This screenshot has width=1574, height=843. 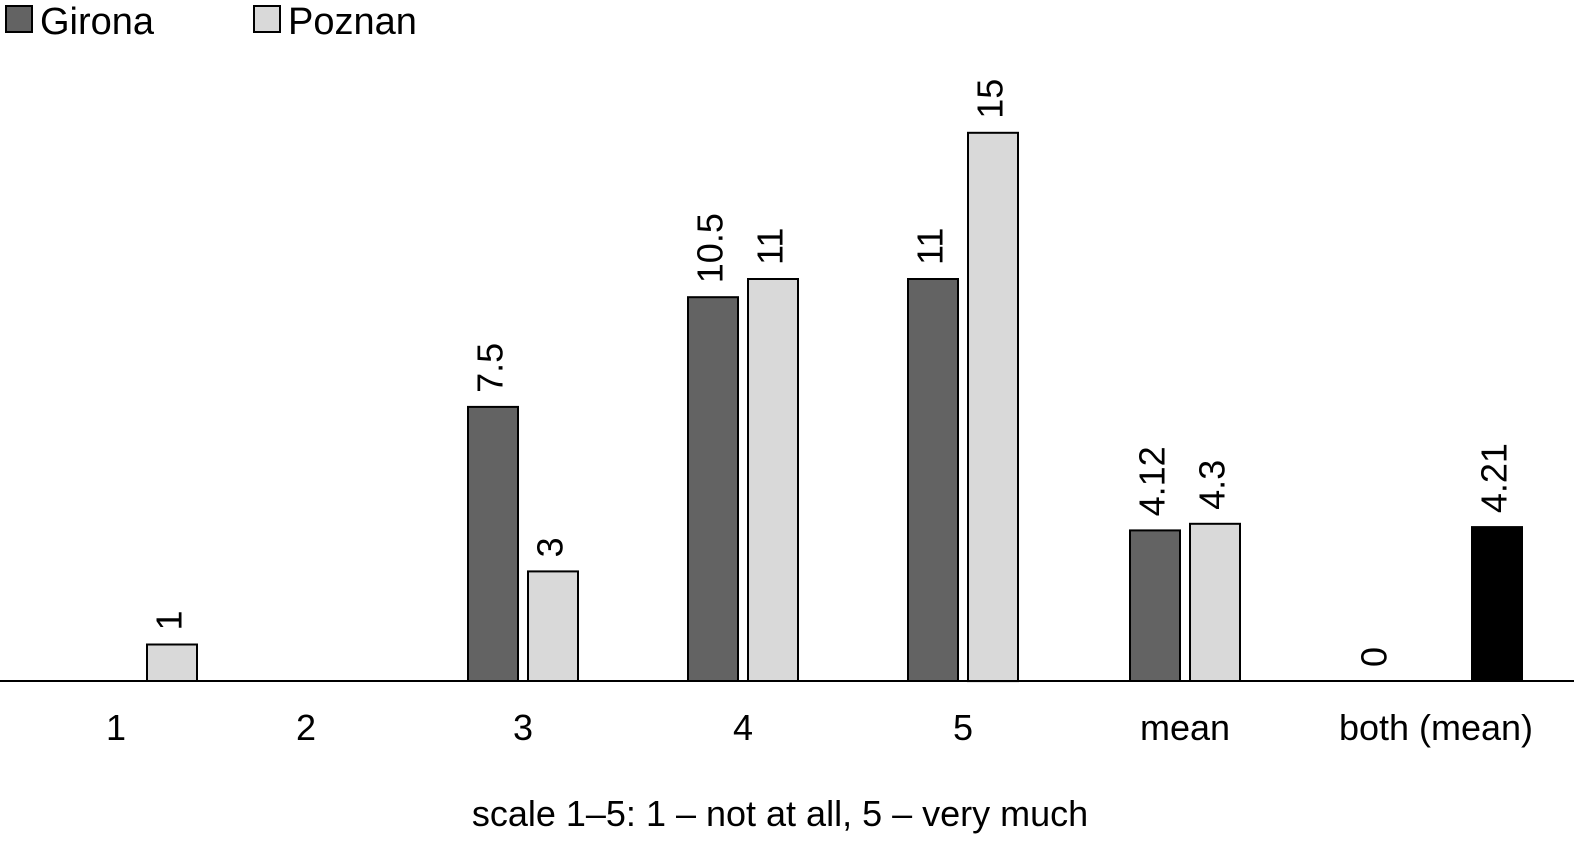 I want to click on x-tick-label: both (mean), so click(x=1436, y=727).